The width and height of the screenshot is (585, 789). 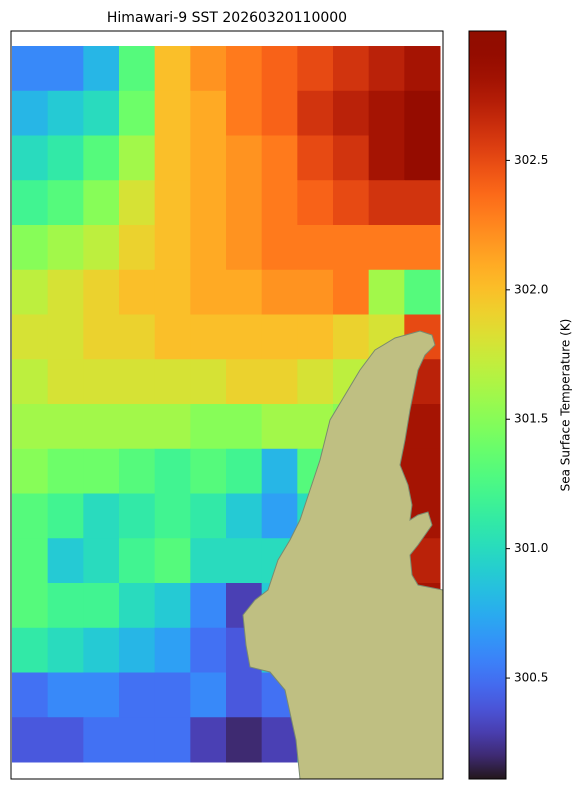 I want to click on colorbar-label: Sea Surface Temperature (K), so click(x=566, y=405).